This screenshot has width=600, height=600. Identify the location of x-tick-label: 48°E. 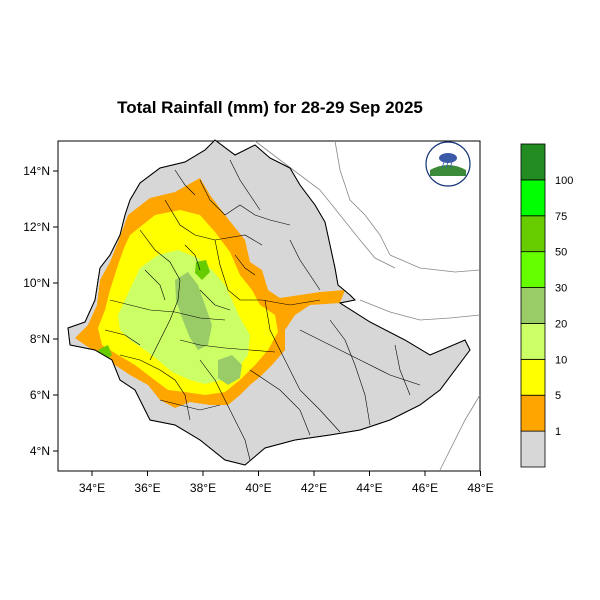
(480, 488).